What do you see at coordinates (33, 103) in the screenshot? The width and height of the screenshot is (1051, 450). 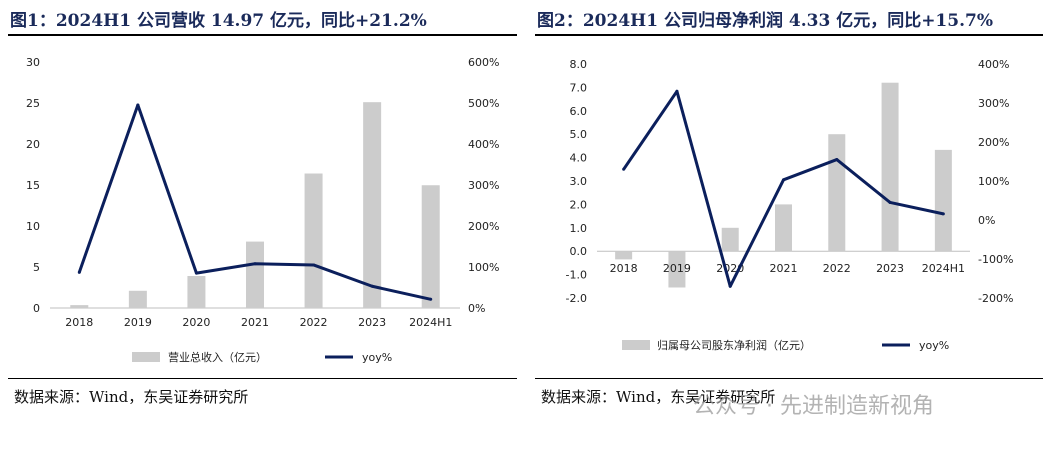 I see `left-axis-tick-label: 25` at bounding box center [33, 103].